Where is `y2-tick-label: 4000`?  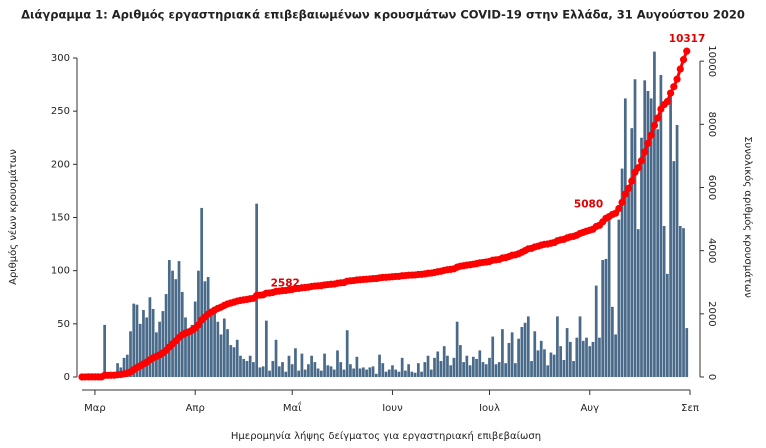 y2-tick-label: 4000 is located at coordinates (711, 250).